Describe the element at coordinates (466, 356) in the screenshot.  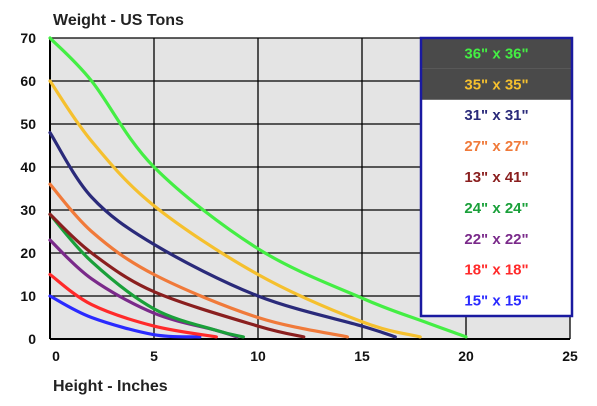
I see `x-tick-label: 20` at that location.